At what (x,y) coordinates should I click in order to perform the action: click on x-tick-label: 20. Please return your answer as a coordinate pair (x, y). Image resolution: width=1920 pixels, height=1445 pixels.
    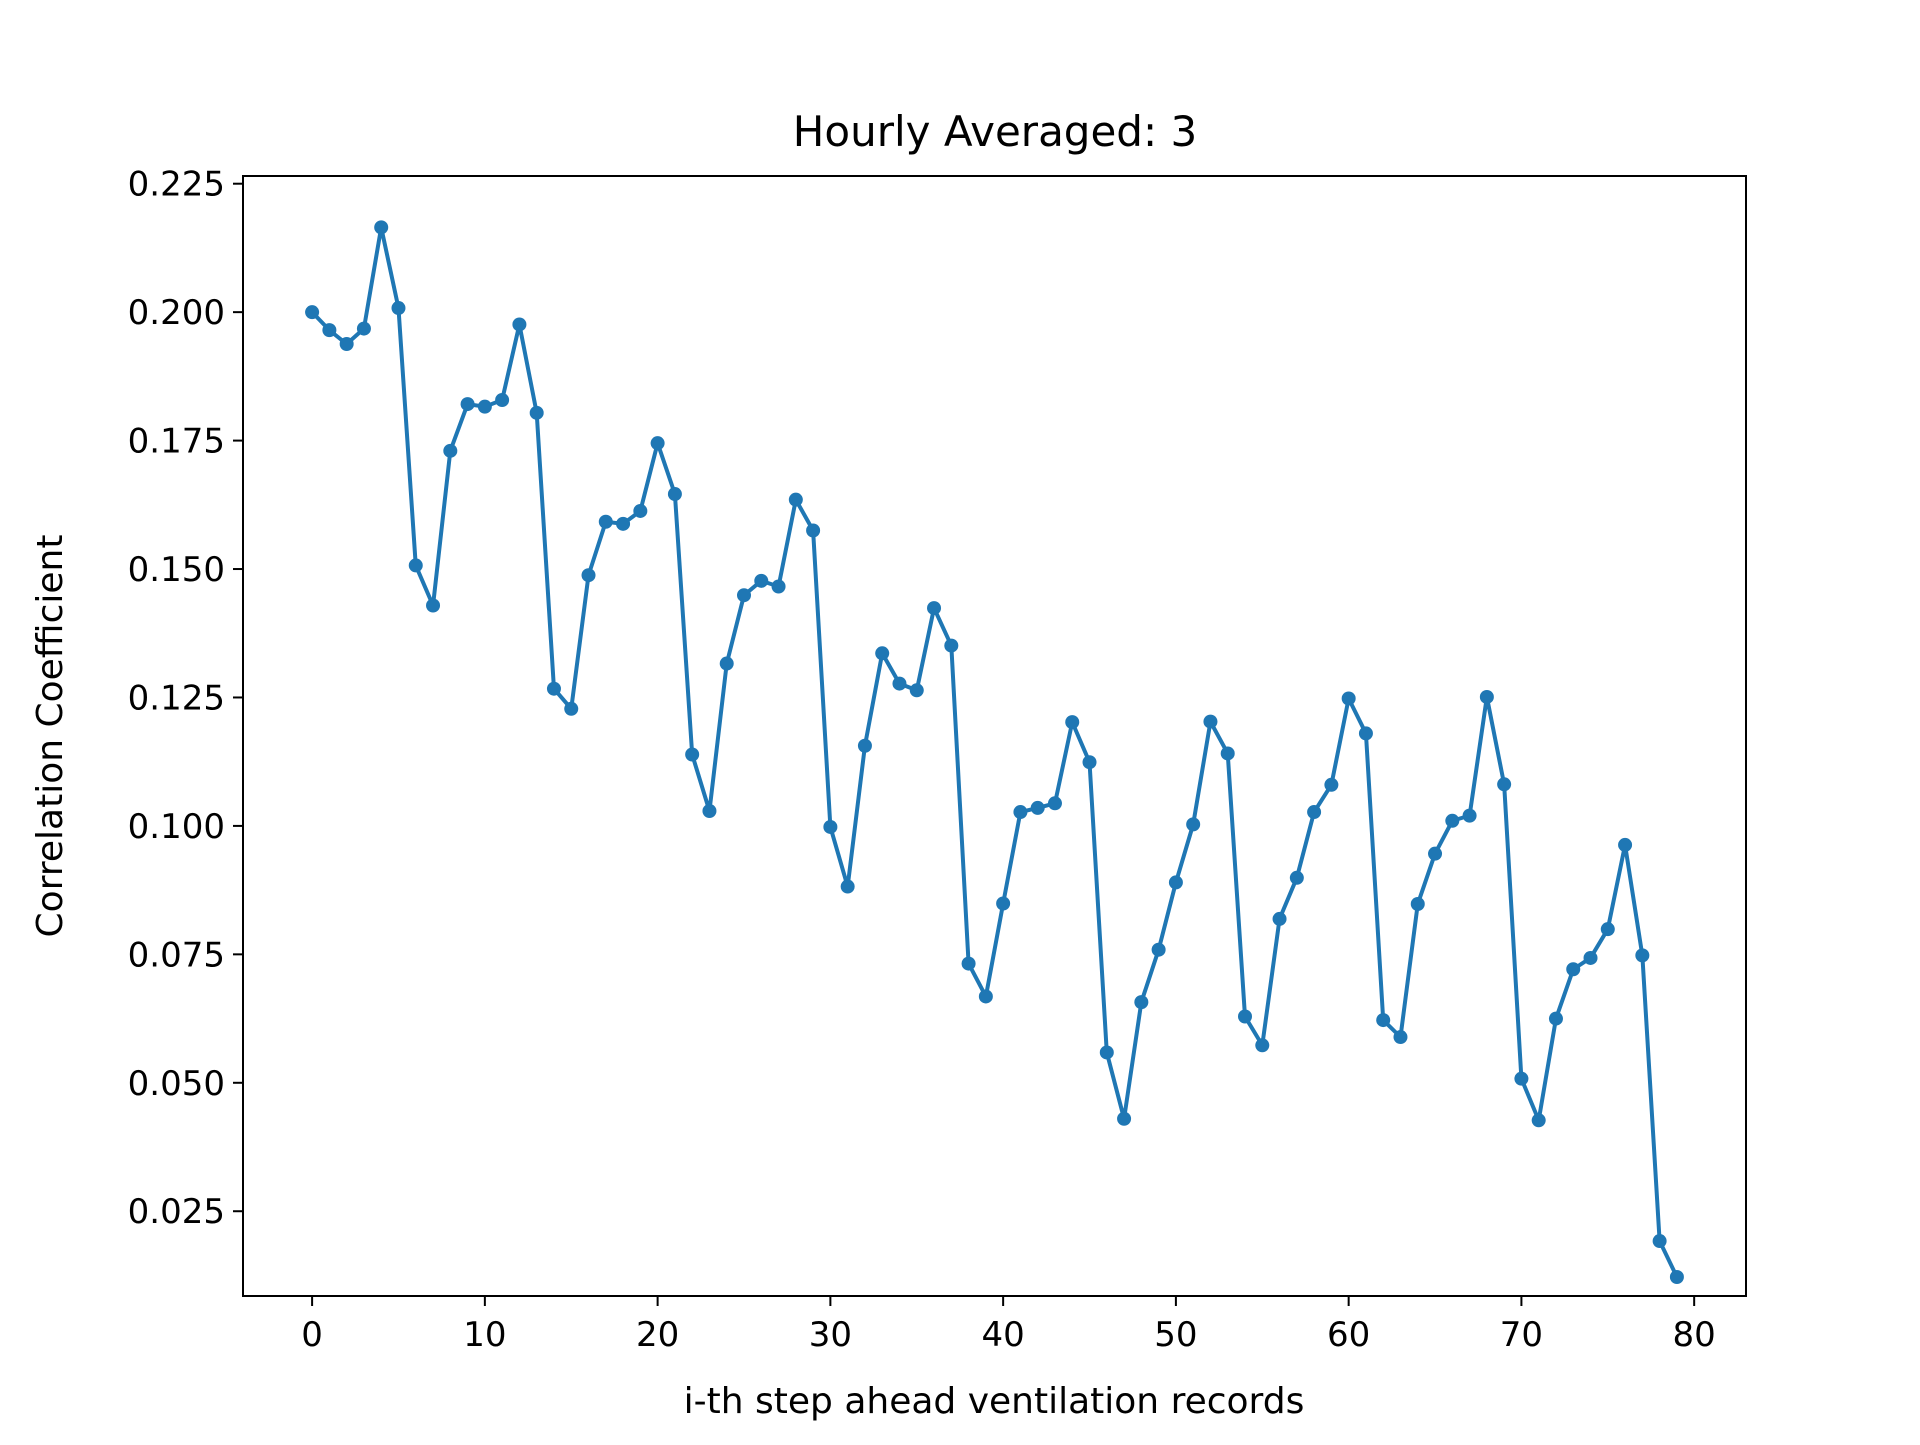
    Looking at the image, I should click on (657, 1335).